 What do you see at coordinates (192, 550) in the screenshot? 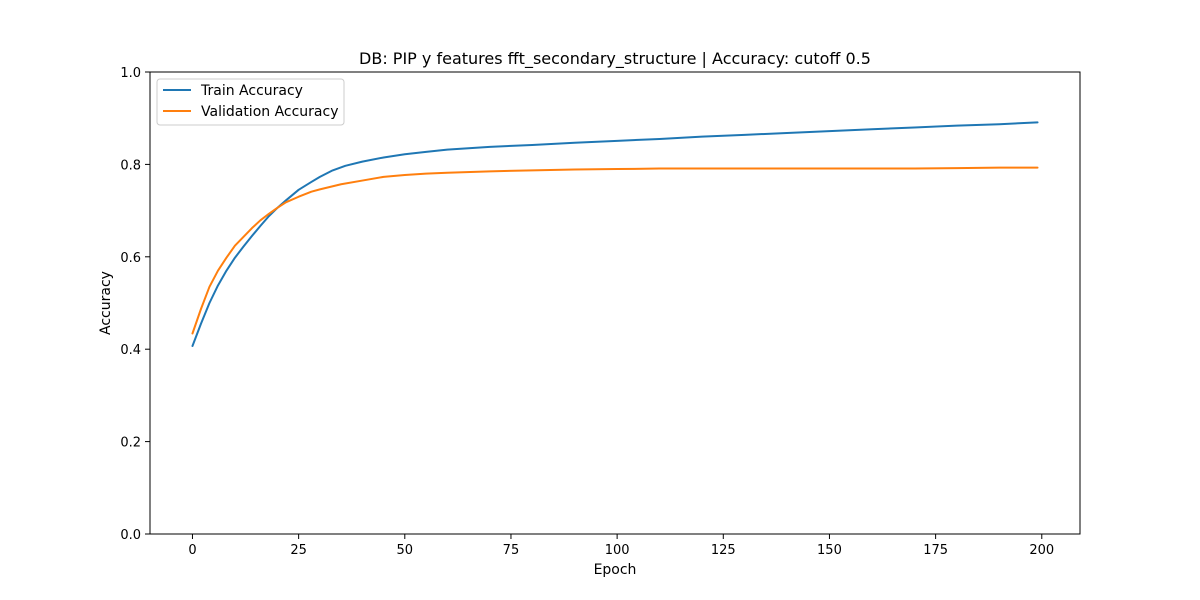
I see `x-tick-label: 0` at bounding box center [192, 550].